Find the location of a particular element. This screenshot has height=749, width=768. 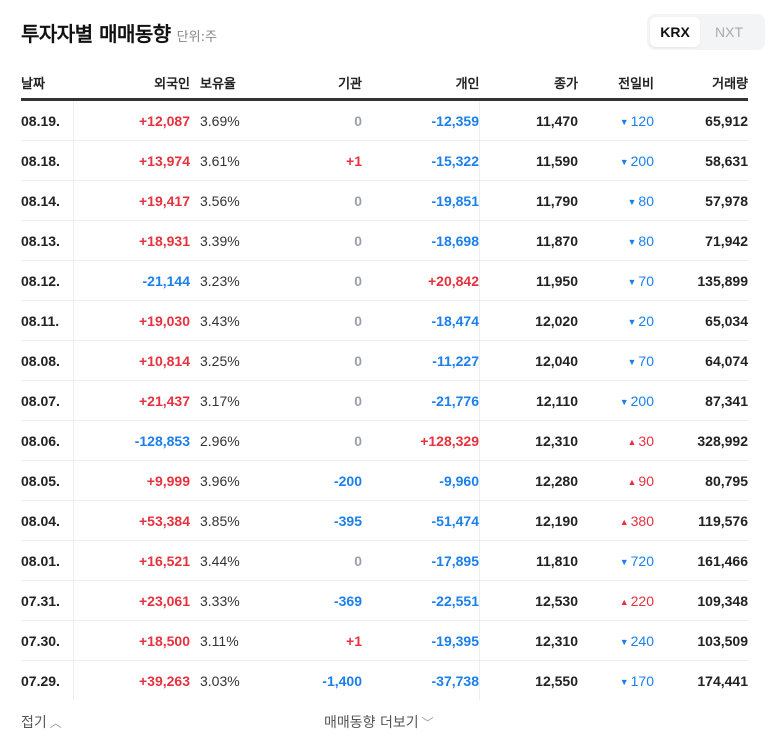

change-cell: ▼ 120 is located at coordinates (616, 120).